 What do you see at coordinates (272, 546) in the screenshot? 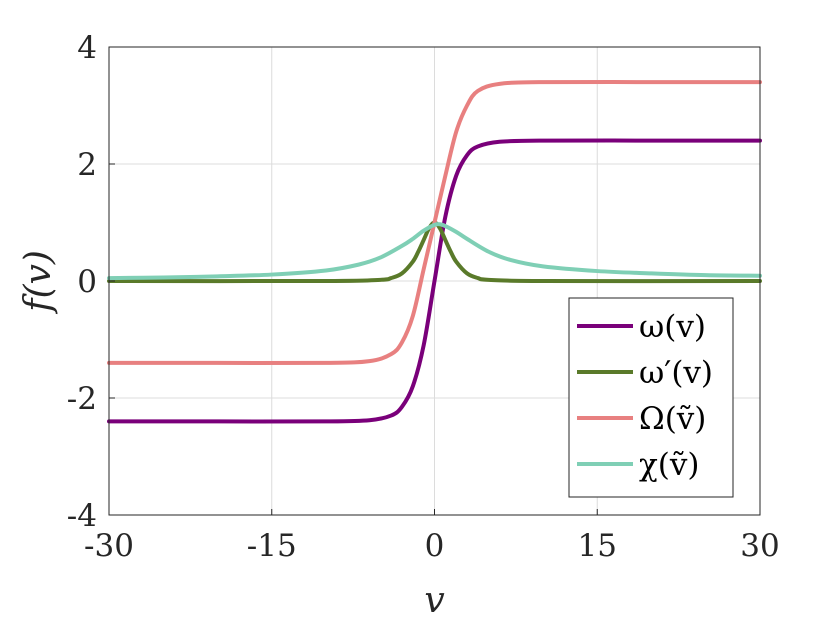
I see `x-tick-label: -15` at bounding box center [272, 546].